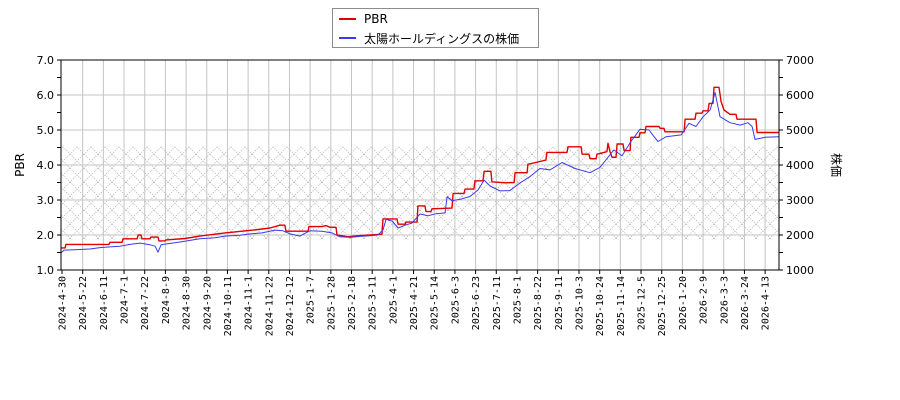  I want to click on x-tick-label: 2024-6-11, so click(104, 303).